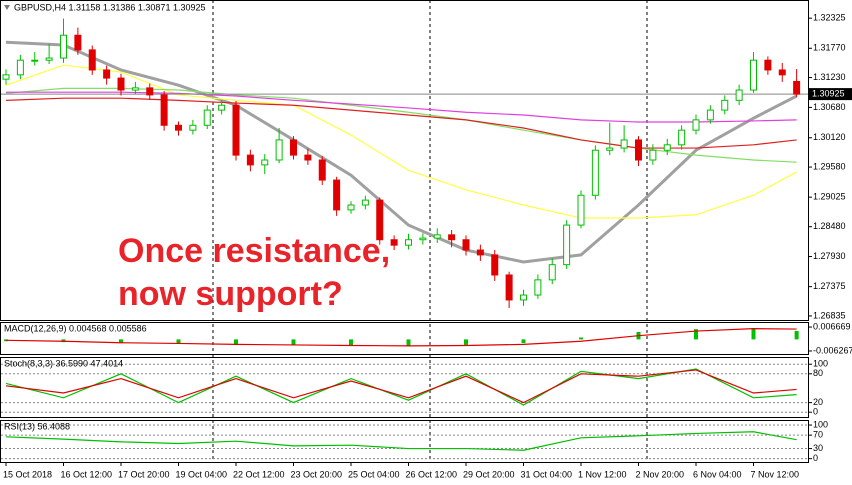  Describe the element at coordinates (374, 474) in the screenshot. I see `x-tick-label: 25 Oct 04:00` at that location.